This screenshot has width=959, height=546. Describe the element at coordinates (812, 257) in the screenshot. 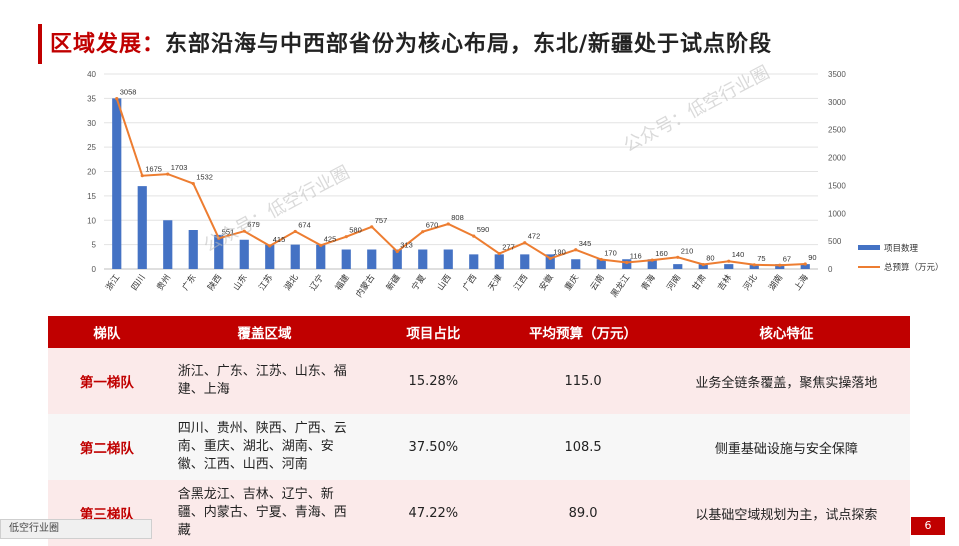

I see `data-label: 90` at that location.